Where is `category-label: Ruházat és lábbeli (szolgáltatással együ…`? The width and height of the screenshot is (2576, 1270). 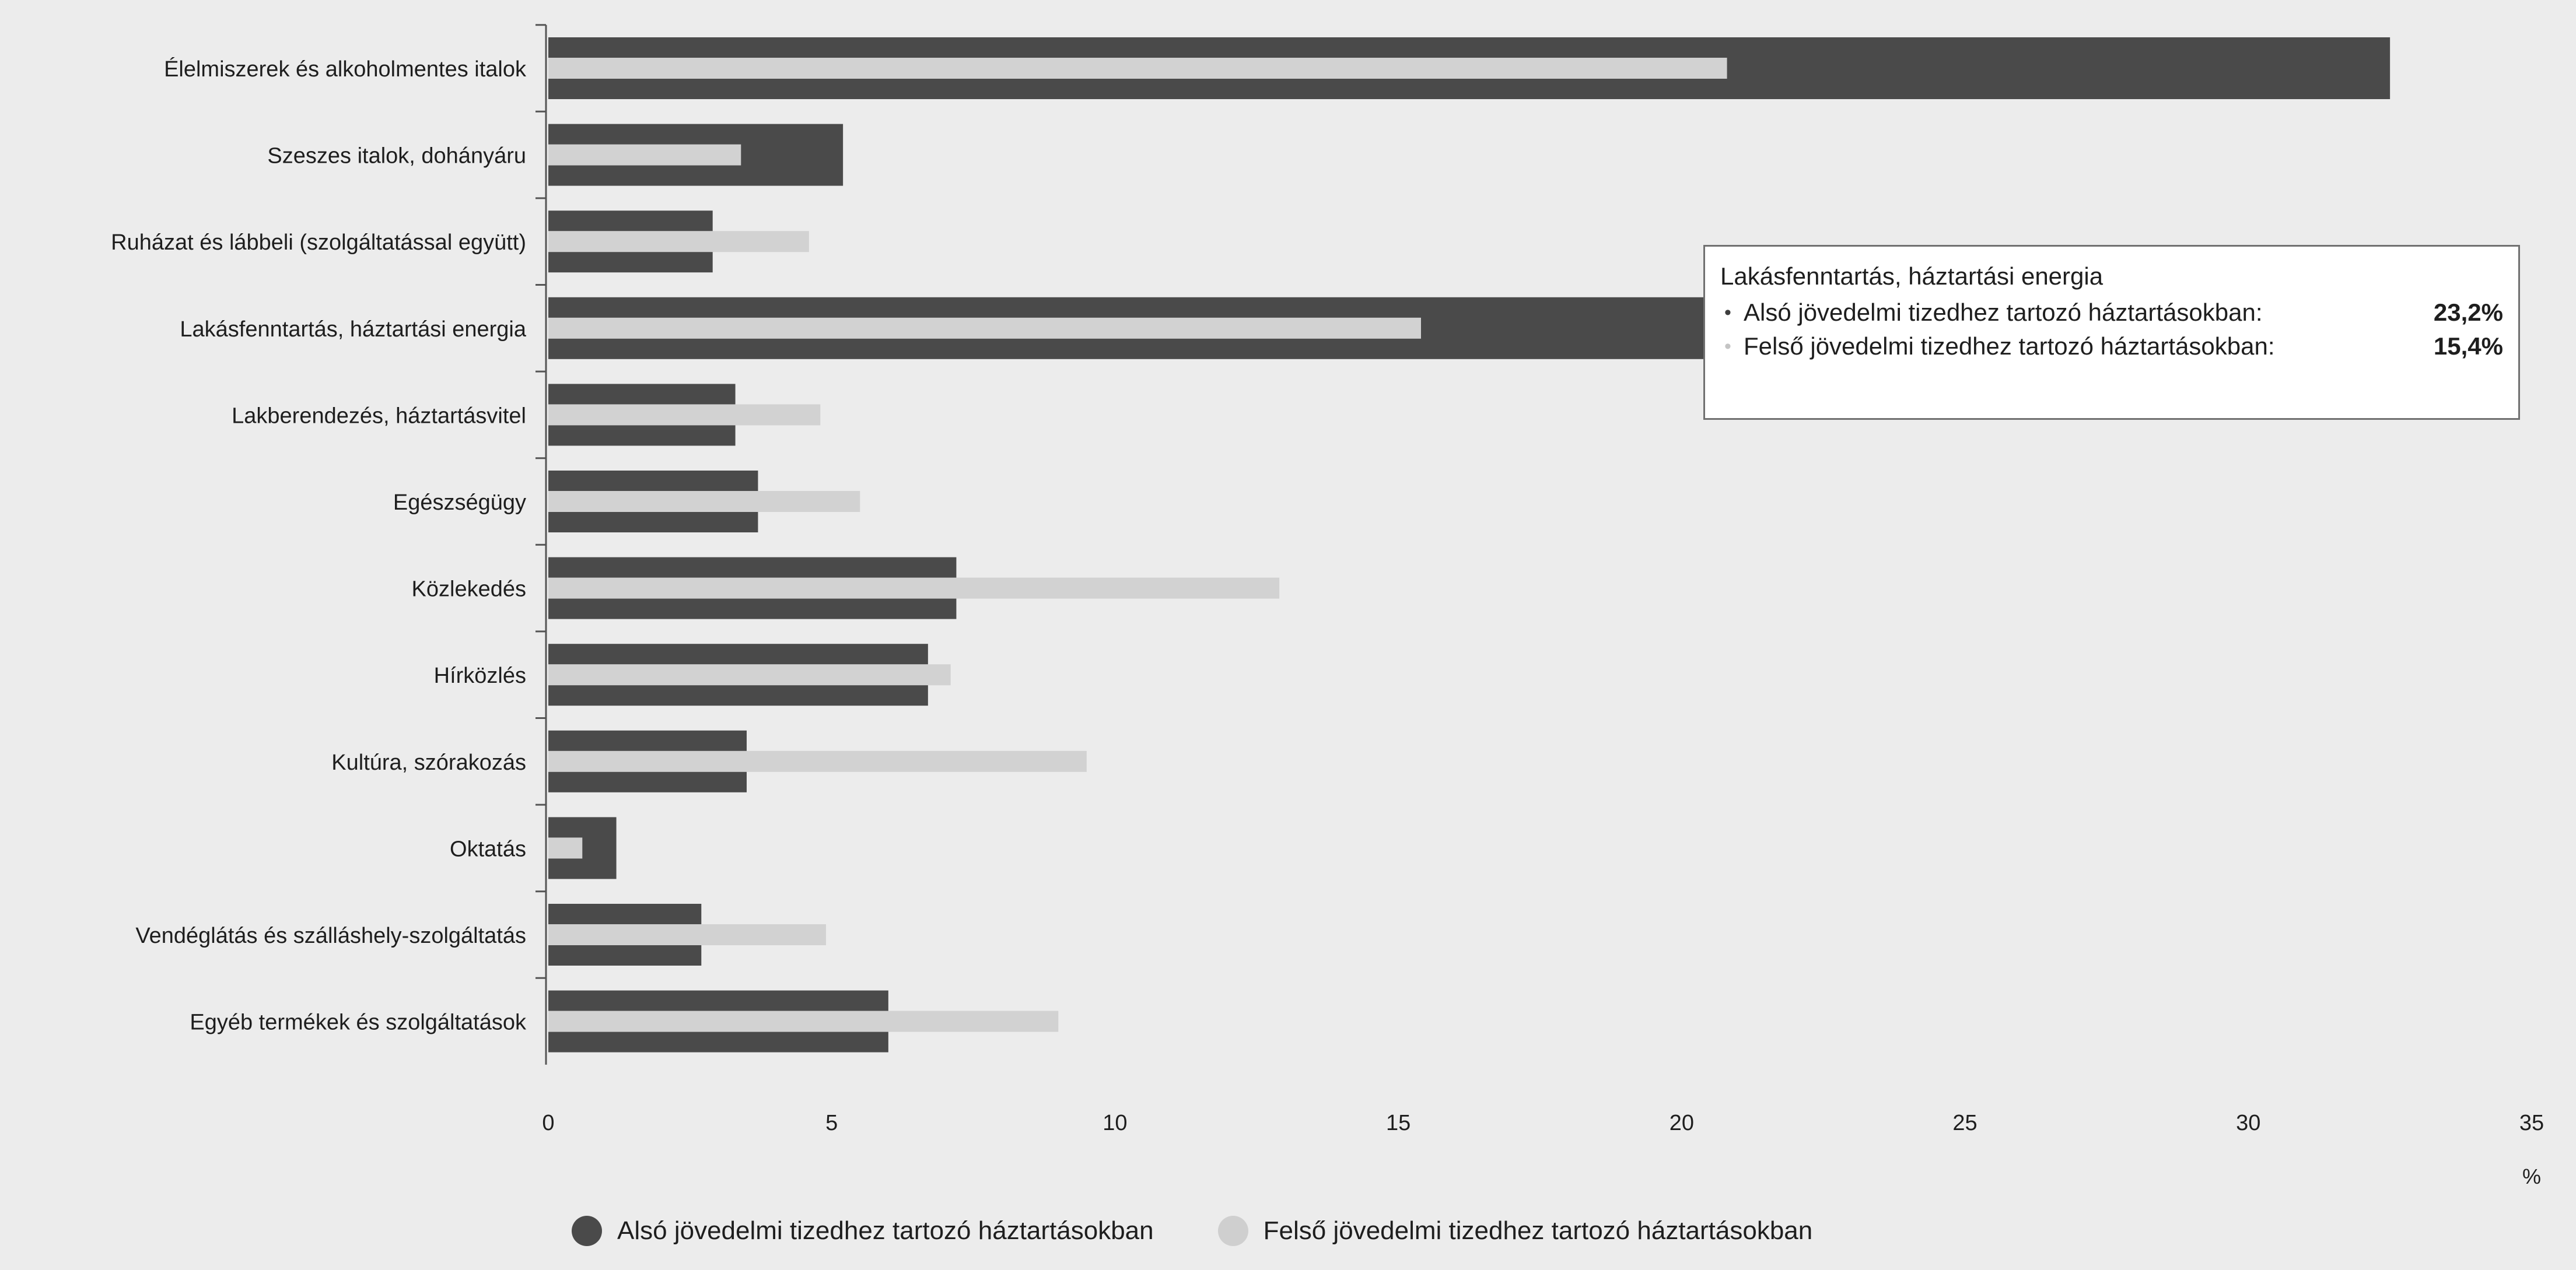
category-label: Ruházat és lábbeli (szolgáltatással együ… is located at coordinates (318, 242).